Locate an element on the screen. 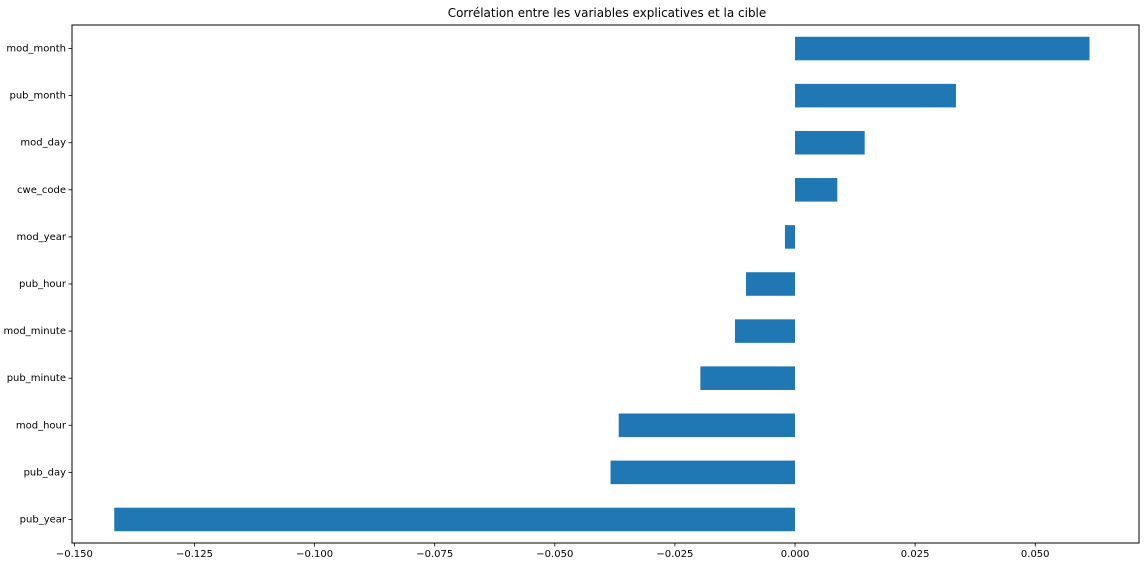  y-tick-label: pub_day is located at coordinates (45, 472).